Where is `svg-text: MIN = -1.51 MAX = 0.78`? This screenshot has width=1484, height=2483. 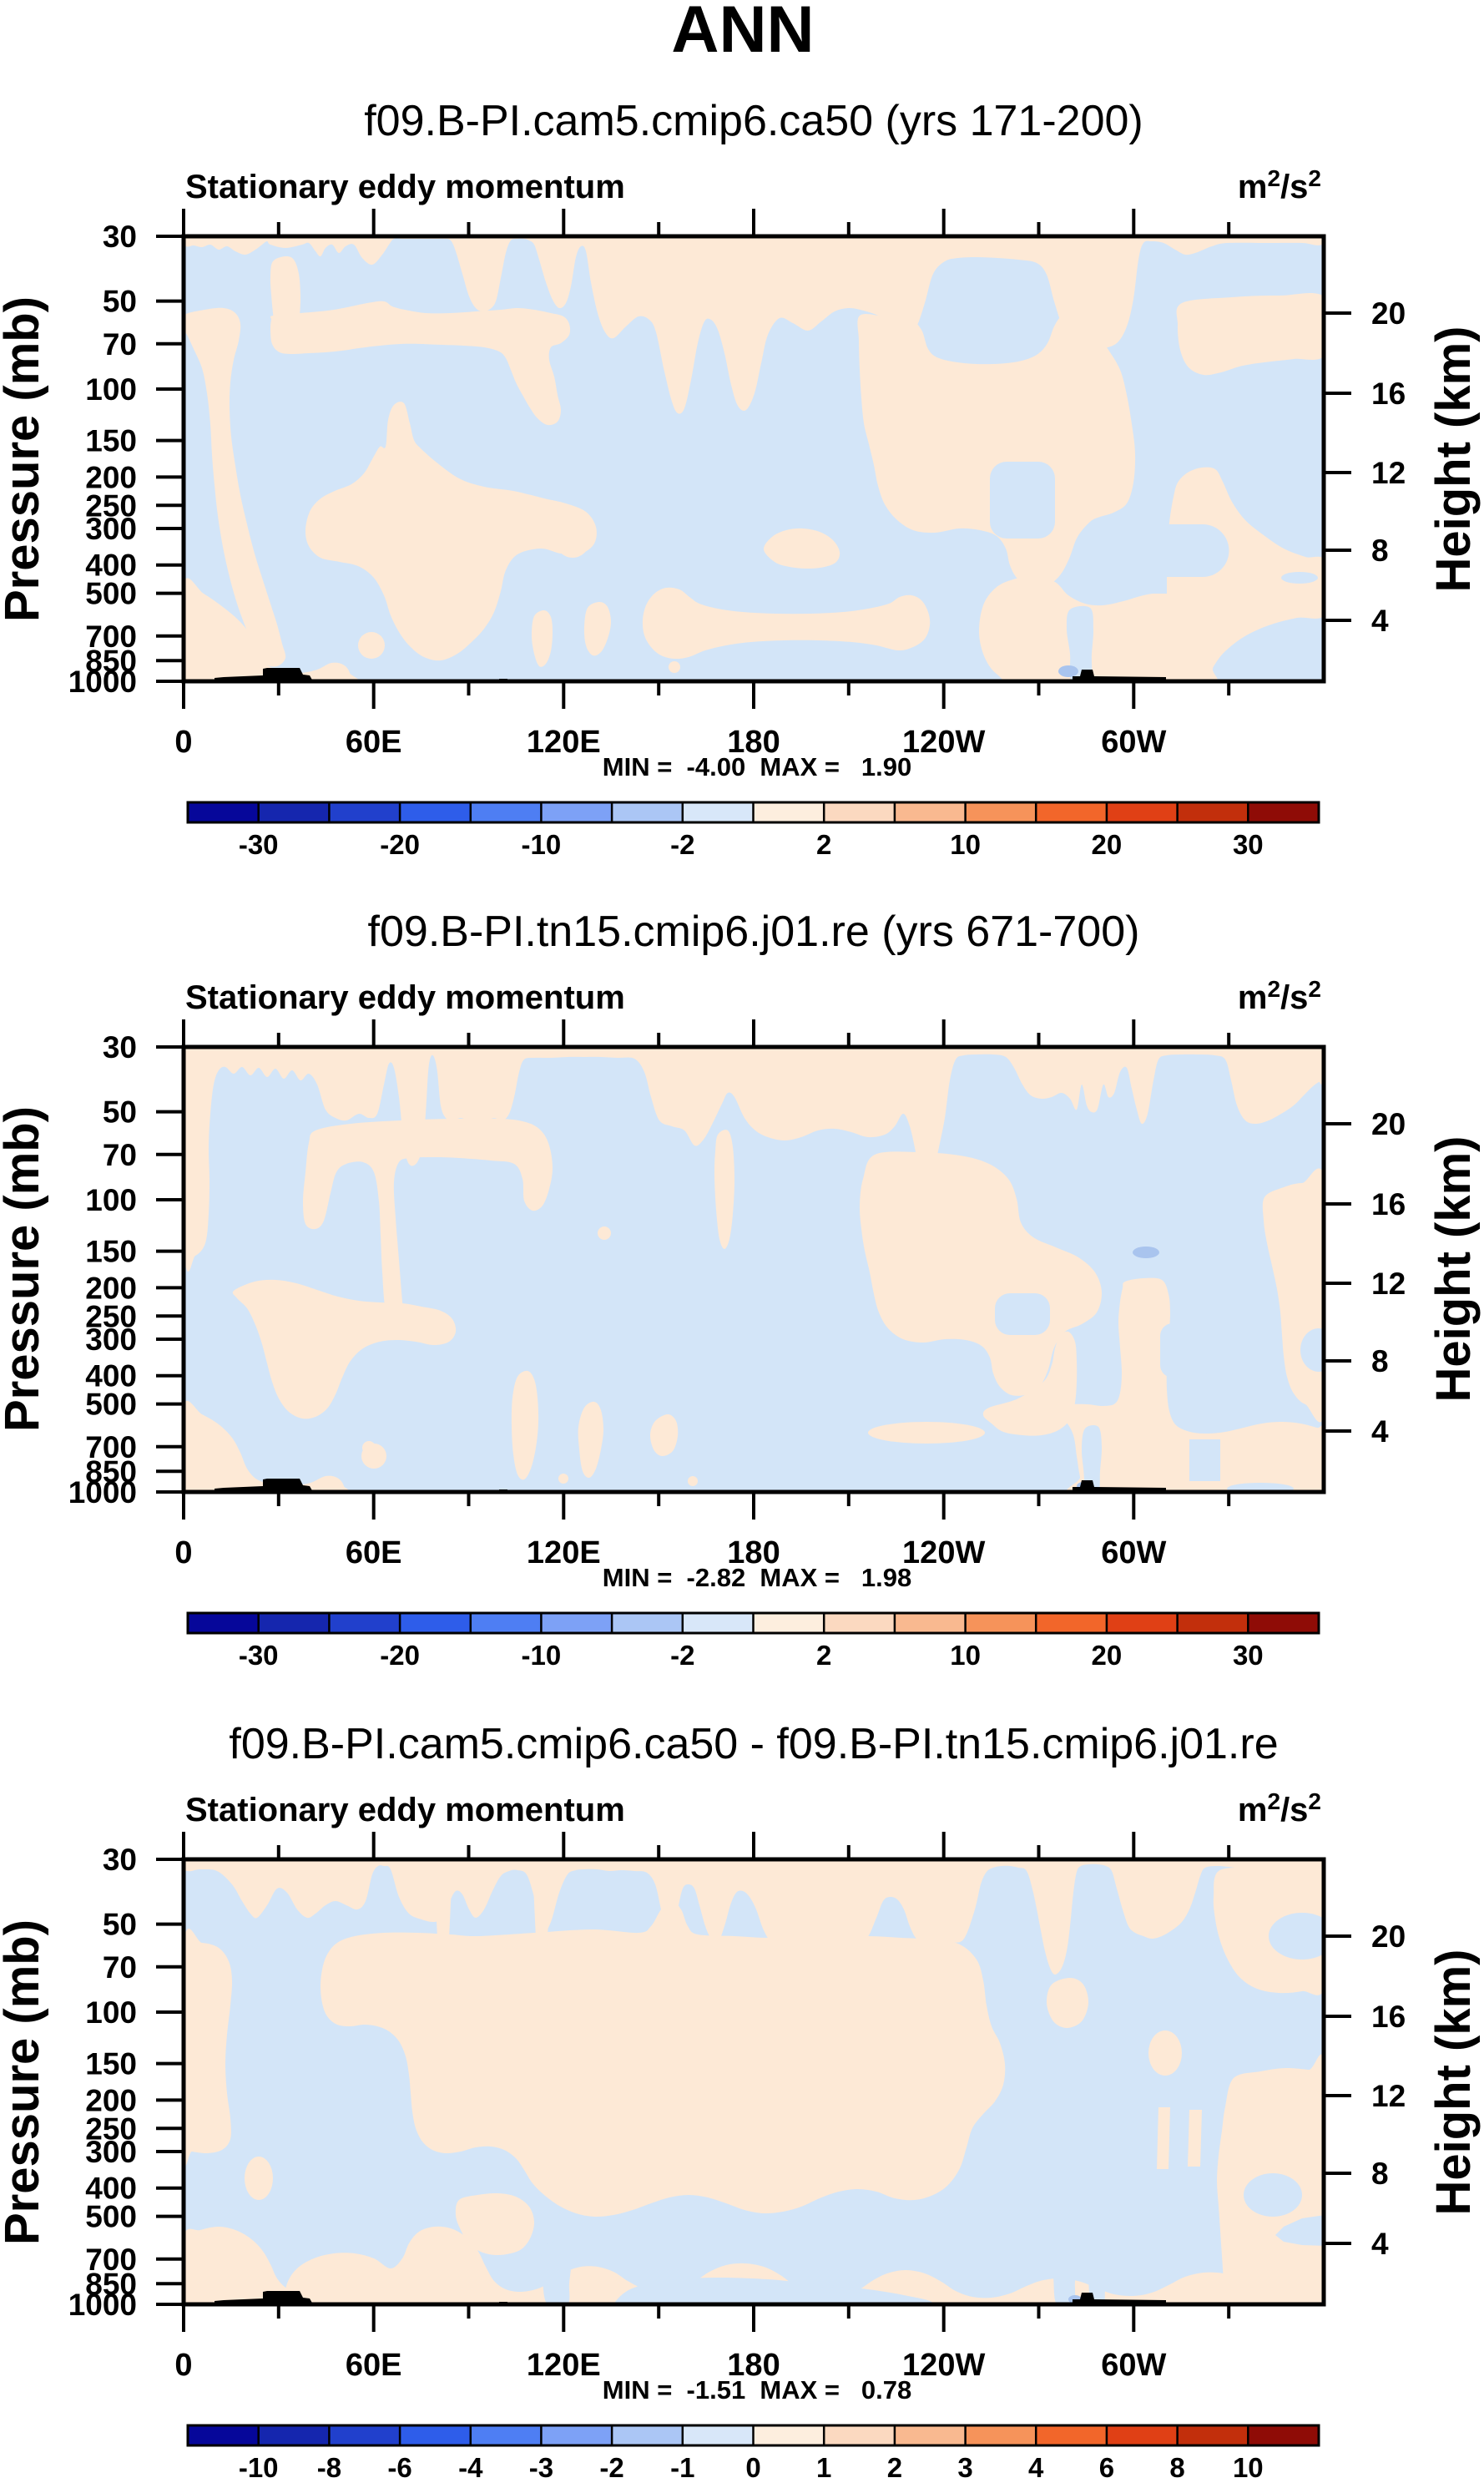 svg-text: MIN = -1.51 MAX = 0.78 is located at coordinates (757, 2390).